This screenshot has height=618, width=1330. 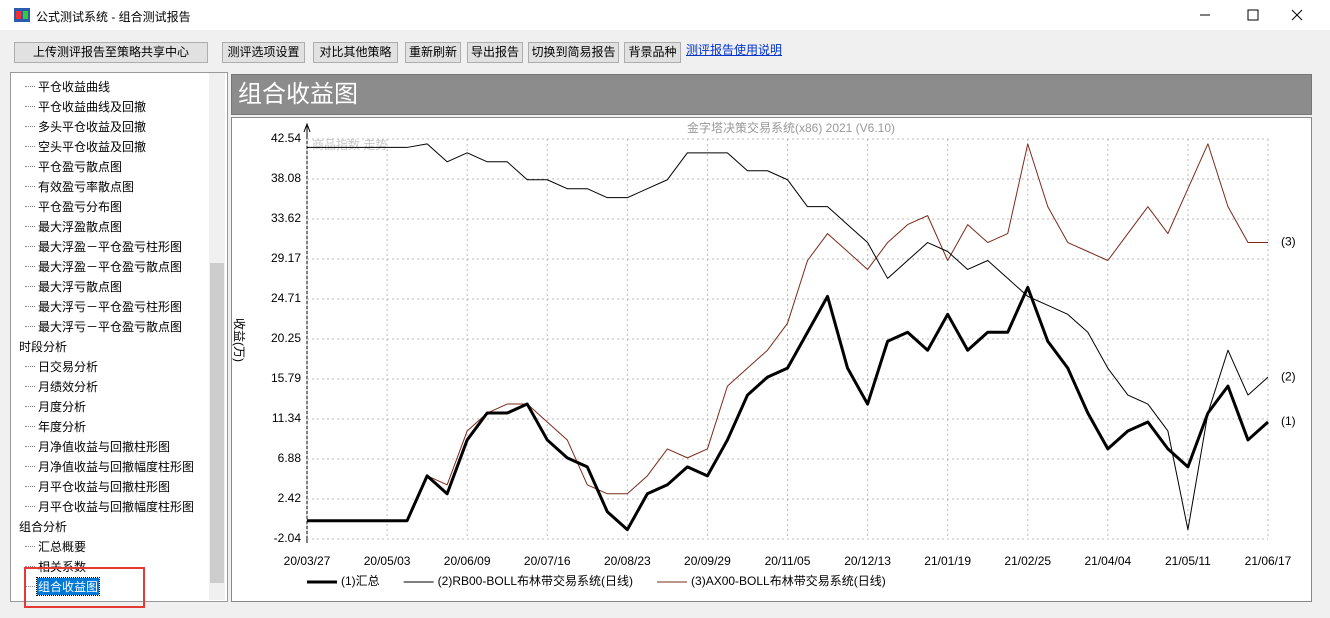 What do you see at coordinates (92, 147) in the screenshot?
I see `tree-item: 空头平仓收益及回撤` at bounding box center [92, 147].